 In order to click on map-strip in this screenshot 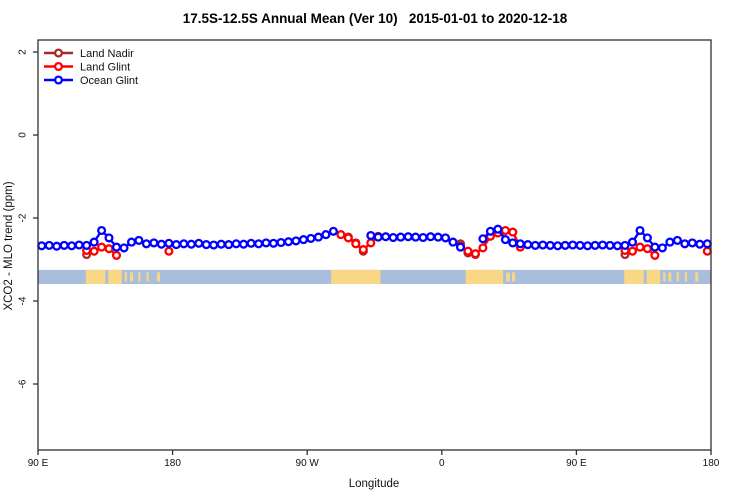, I will do `click(374, 277)`.